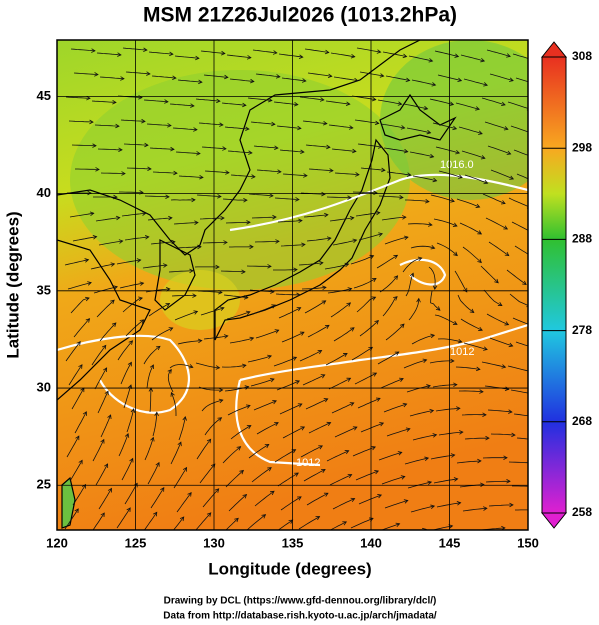 This screenshot has width=599, height=625. What do you see at coordinates (582, 239) in the screenshot?
I see `colorbar-tick-label: 288` at bounding box center [582, 239].